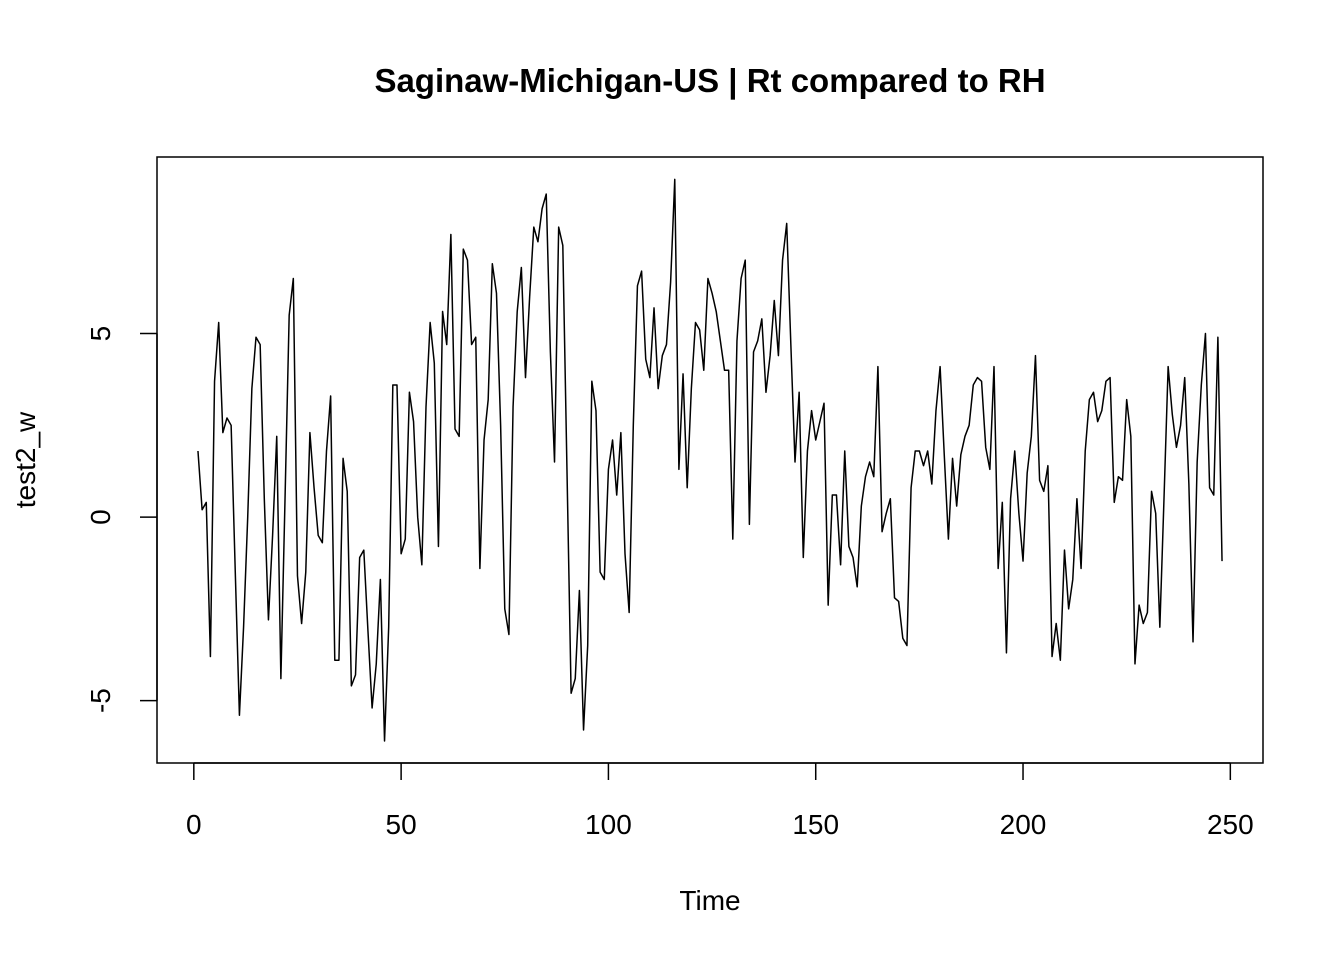 The height and width of the screenshot is (960, 1344). What do you see at coordinates (815, 824) in the screenshot?
I see `x-tick-label: 150` at bounding box center [815, 824].